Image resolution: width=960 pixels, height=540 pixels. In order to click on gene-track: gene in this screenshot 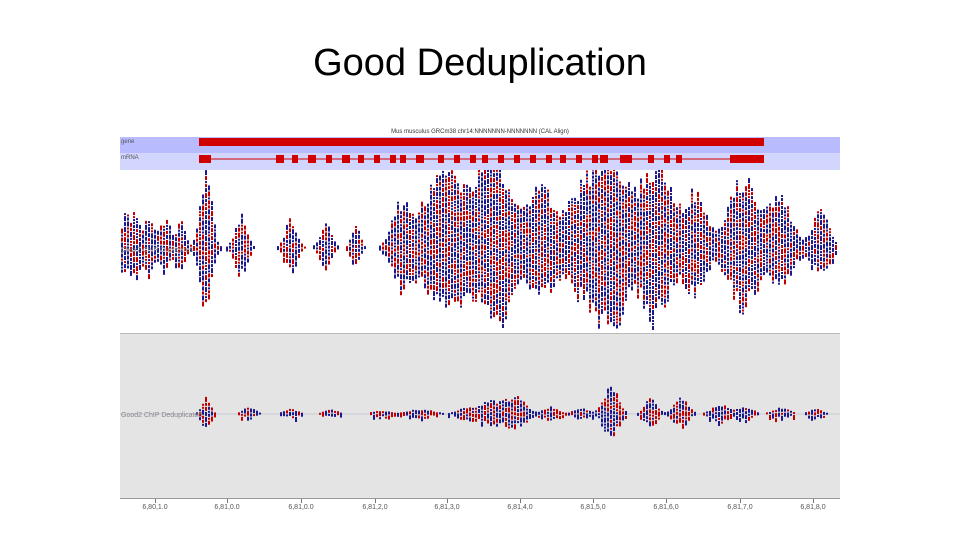, I will do `click(480, 145)`.